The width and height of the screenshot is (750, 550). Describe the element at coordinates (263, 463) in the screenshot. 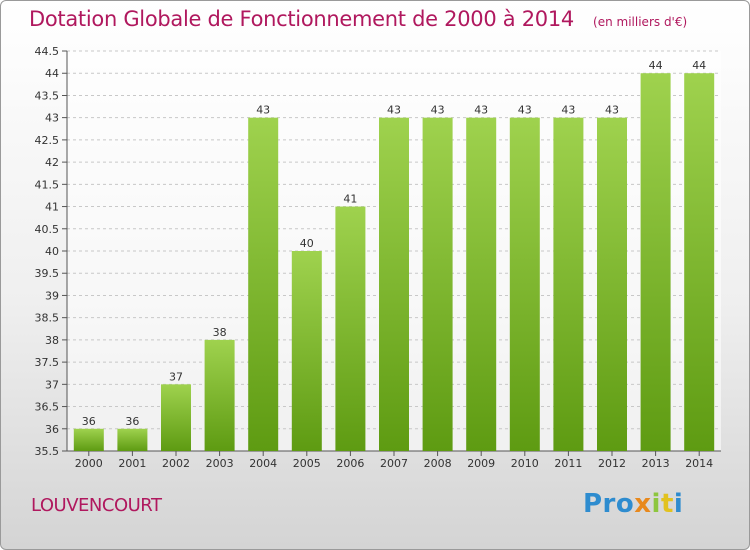

I see `x-tick-label: 2004` at that location.